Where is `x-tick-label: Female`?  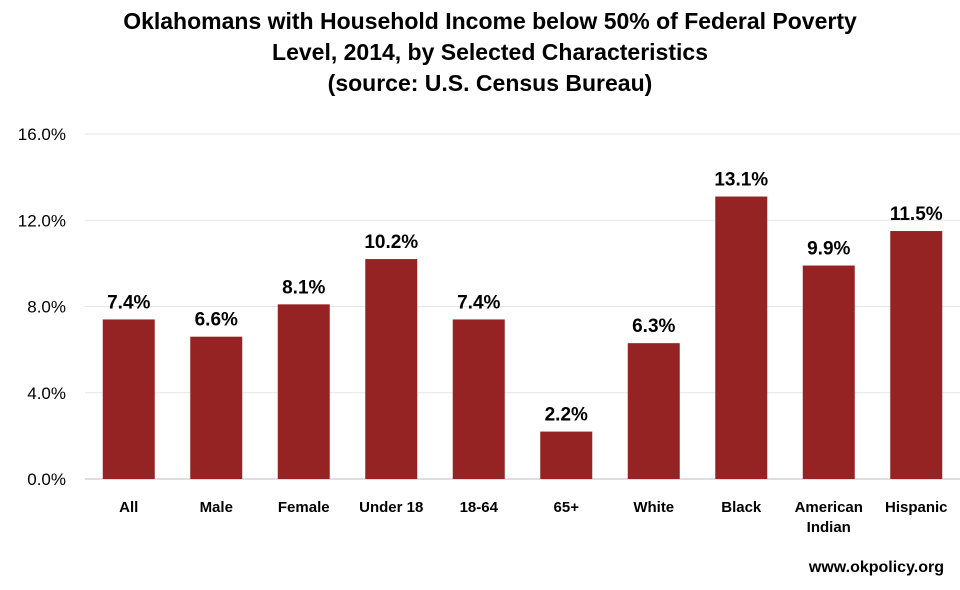 x-tick-label: Female is located at coordinates (304, 507).